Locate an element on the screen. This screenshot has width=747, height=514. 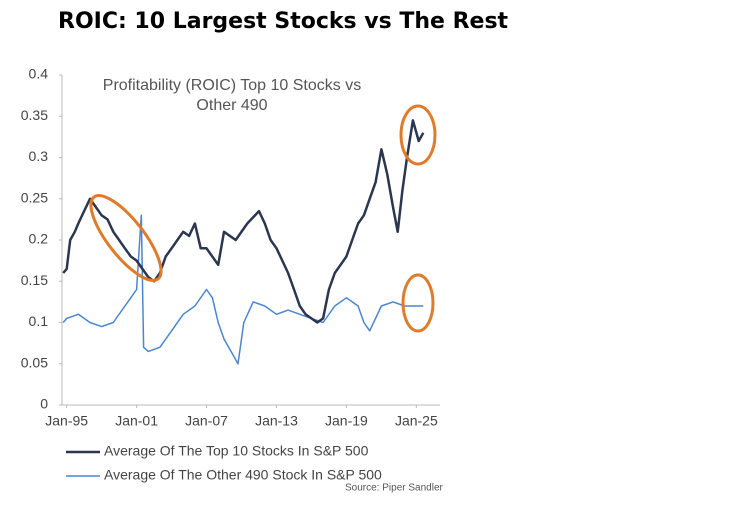
y-tick-label: 0.1 is located at coordinates (39, 321).